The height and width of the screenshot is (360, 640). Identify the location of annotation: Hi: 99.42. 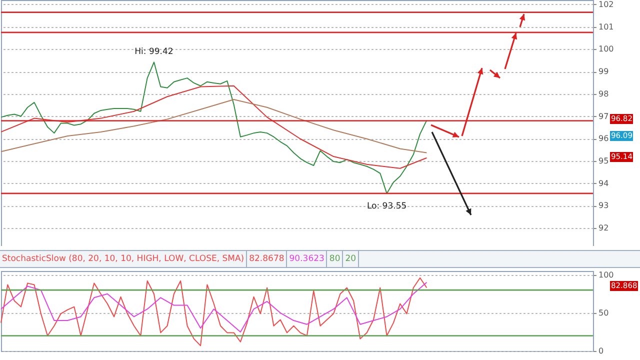
(154, 52).